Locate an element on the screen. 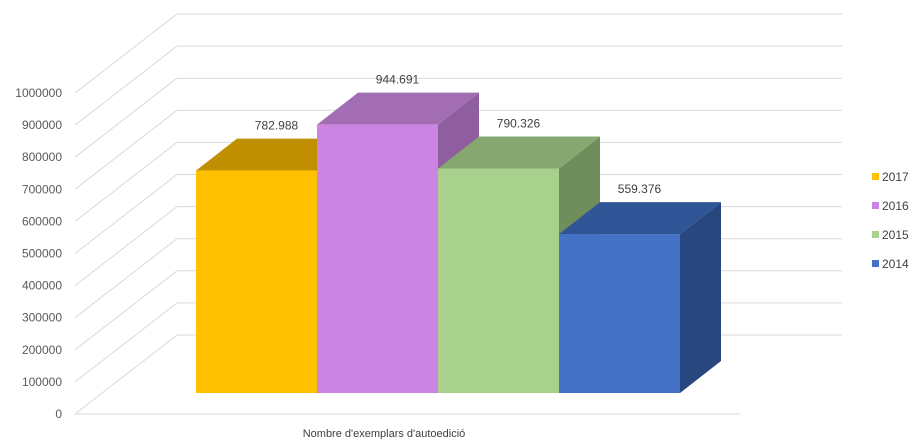 The image size is (913, 439). data-labels: 782.988 944.691 790.326 559.376 is located at coordinates (458, 134).